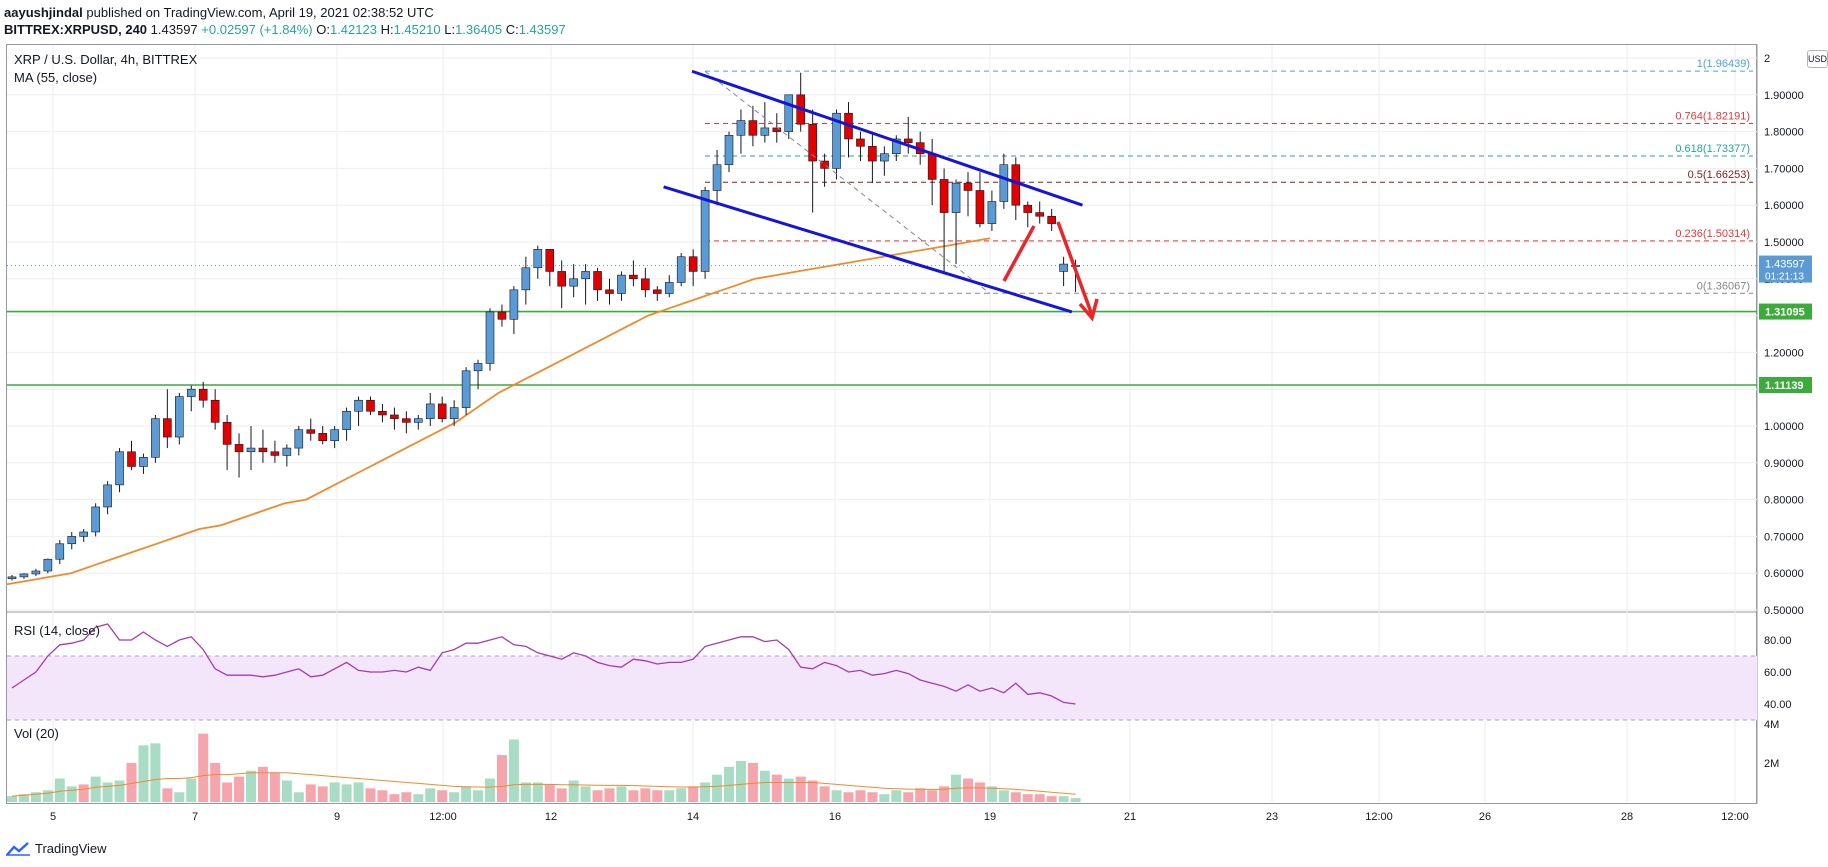 The height and width of the screenshot is (867, 1828). What do you see at coordinates (887, 138) in the screenshot?
I see `channel-upper-line` at bounding box center [887, 138].